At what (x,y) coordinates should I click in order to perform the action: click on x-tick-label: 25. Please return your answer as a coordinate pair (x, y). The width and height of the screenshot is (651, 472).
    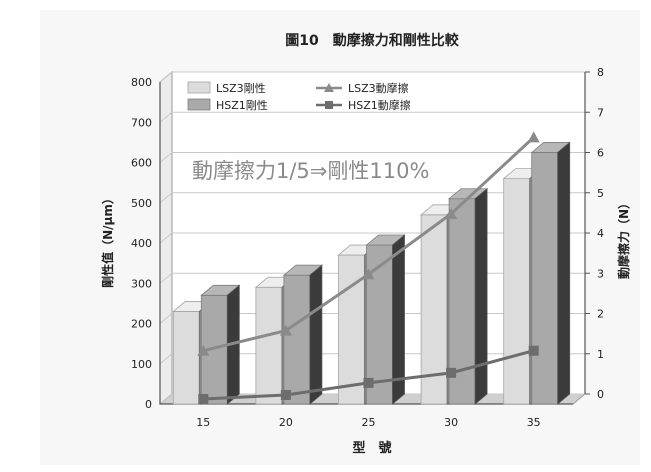
    Looking at the image, I should click on (369, 422).